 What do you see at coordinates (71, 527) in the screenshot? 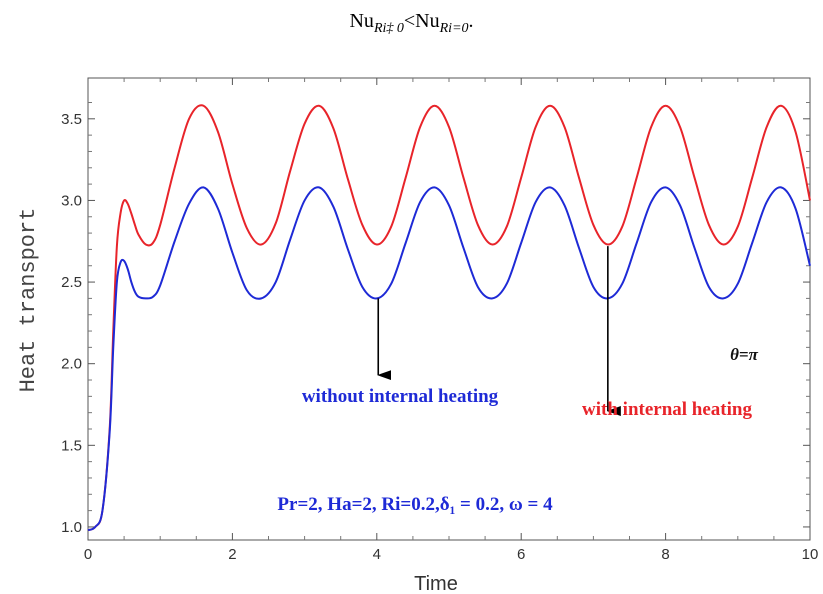
I see `y-tick-label: 1.0` at bounding box center [71, 527].